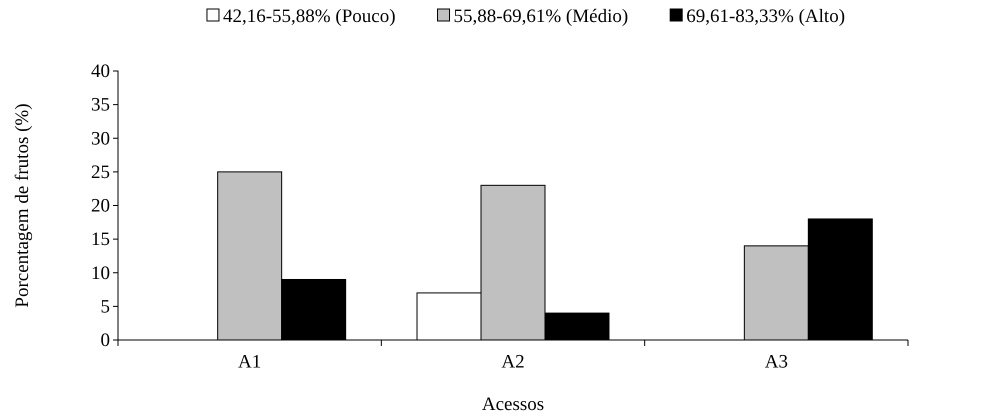 This screenshot has height=418, width=992. What do you see at coordinates (100, 139) in the screenshot?
I see `y-tick-label: 30` at bounding box center [100, 139].